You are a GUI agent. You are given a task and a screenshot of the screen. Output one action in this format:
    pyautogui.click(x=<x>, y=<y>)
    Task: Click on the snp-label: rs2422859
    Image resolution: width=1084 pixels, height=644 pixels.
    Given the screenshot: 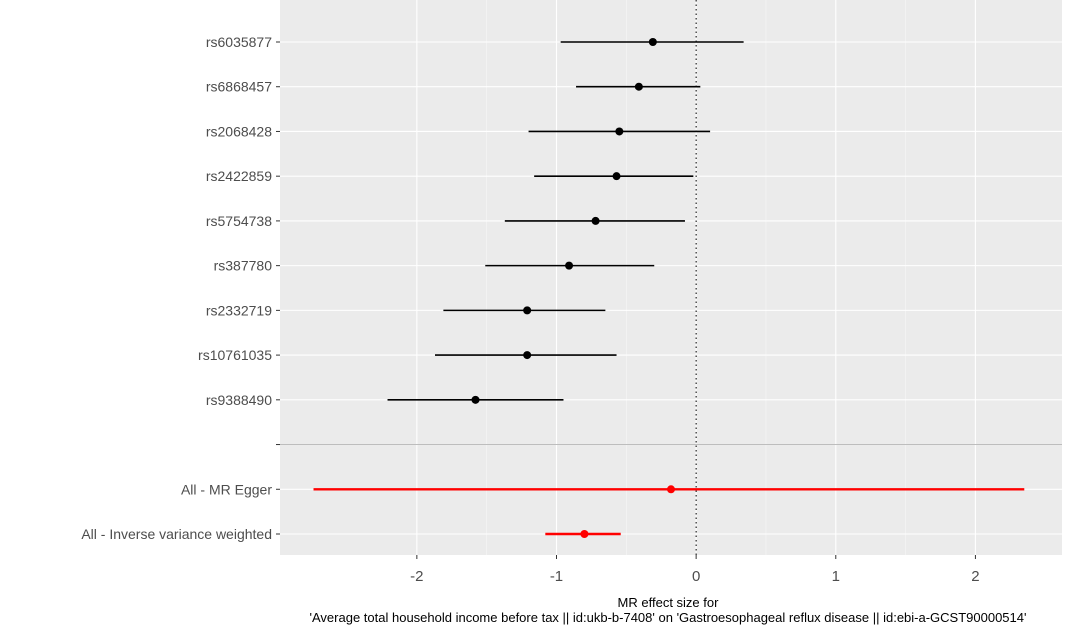 What is the action you would take?
    pyautogui.click(x=239, y=176)
    